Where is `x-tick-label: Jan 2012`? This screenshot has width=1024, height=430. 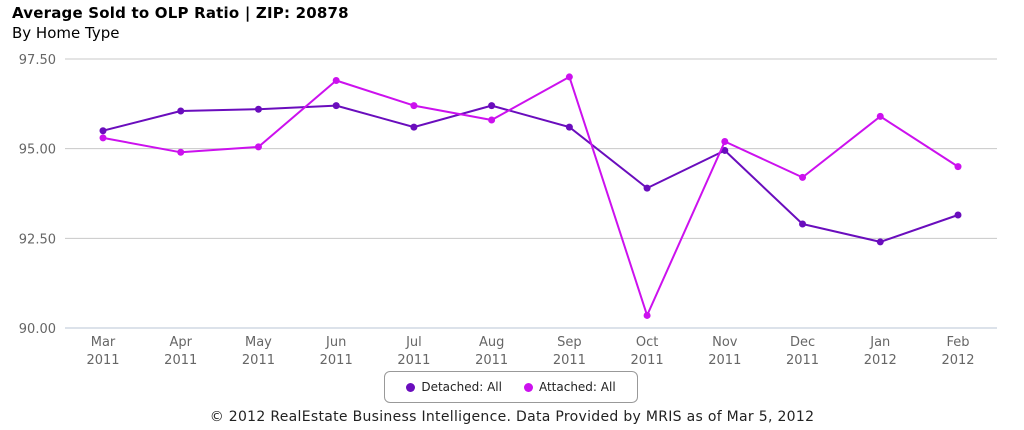
x-tick-label: Jan 2012 is located at coordinates (880, 351).